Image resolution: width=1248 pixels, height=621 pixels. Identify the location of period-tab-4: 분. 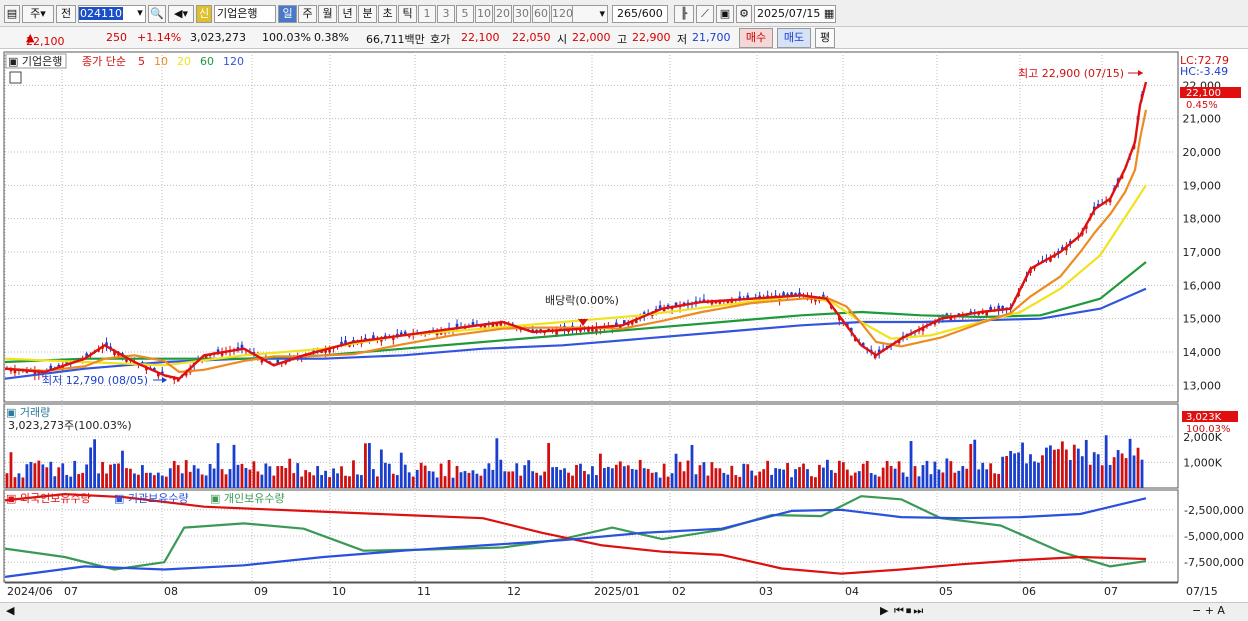
(367, 14).